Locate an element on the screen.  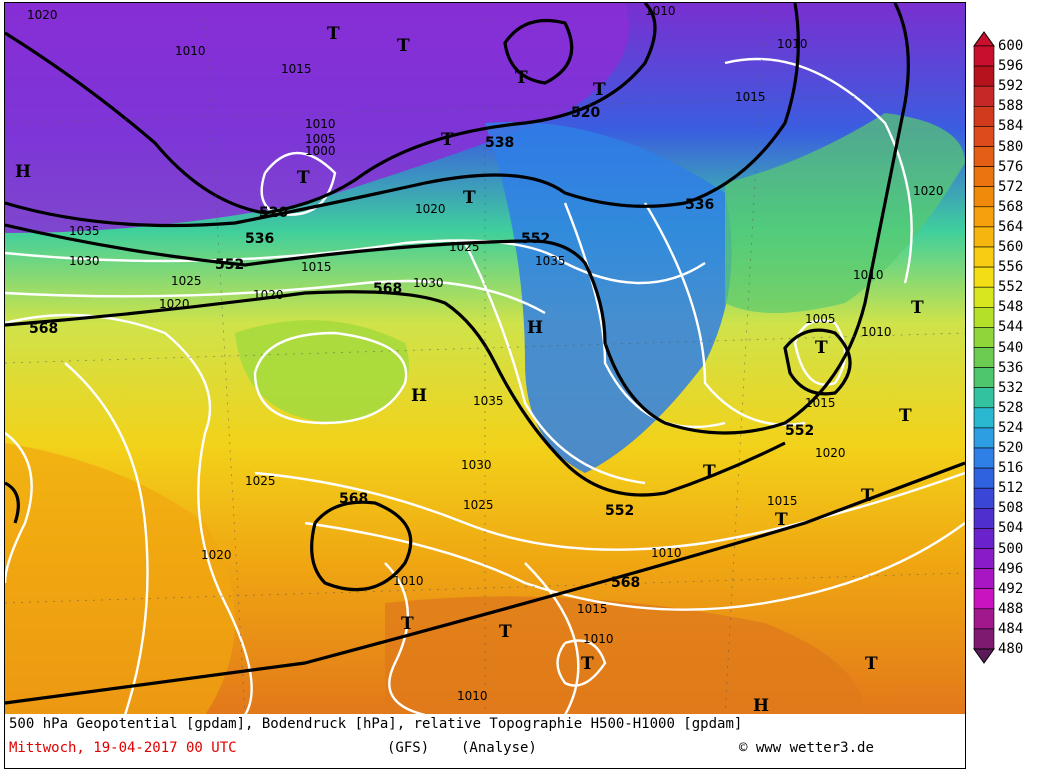
legend-label: 536 is located at coordinates (1011, 367).